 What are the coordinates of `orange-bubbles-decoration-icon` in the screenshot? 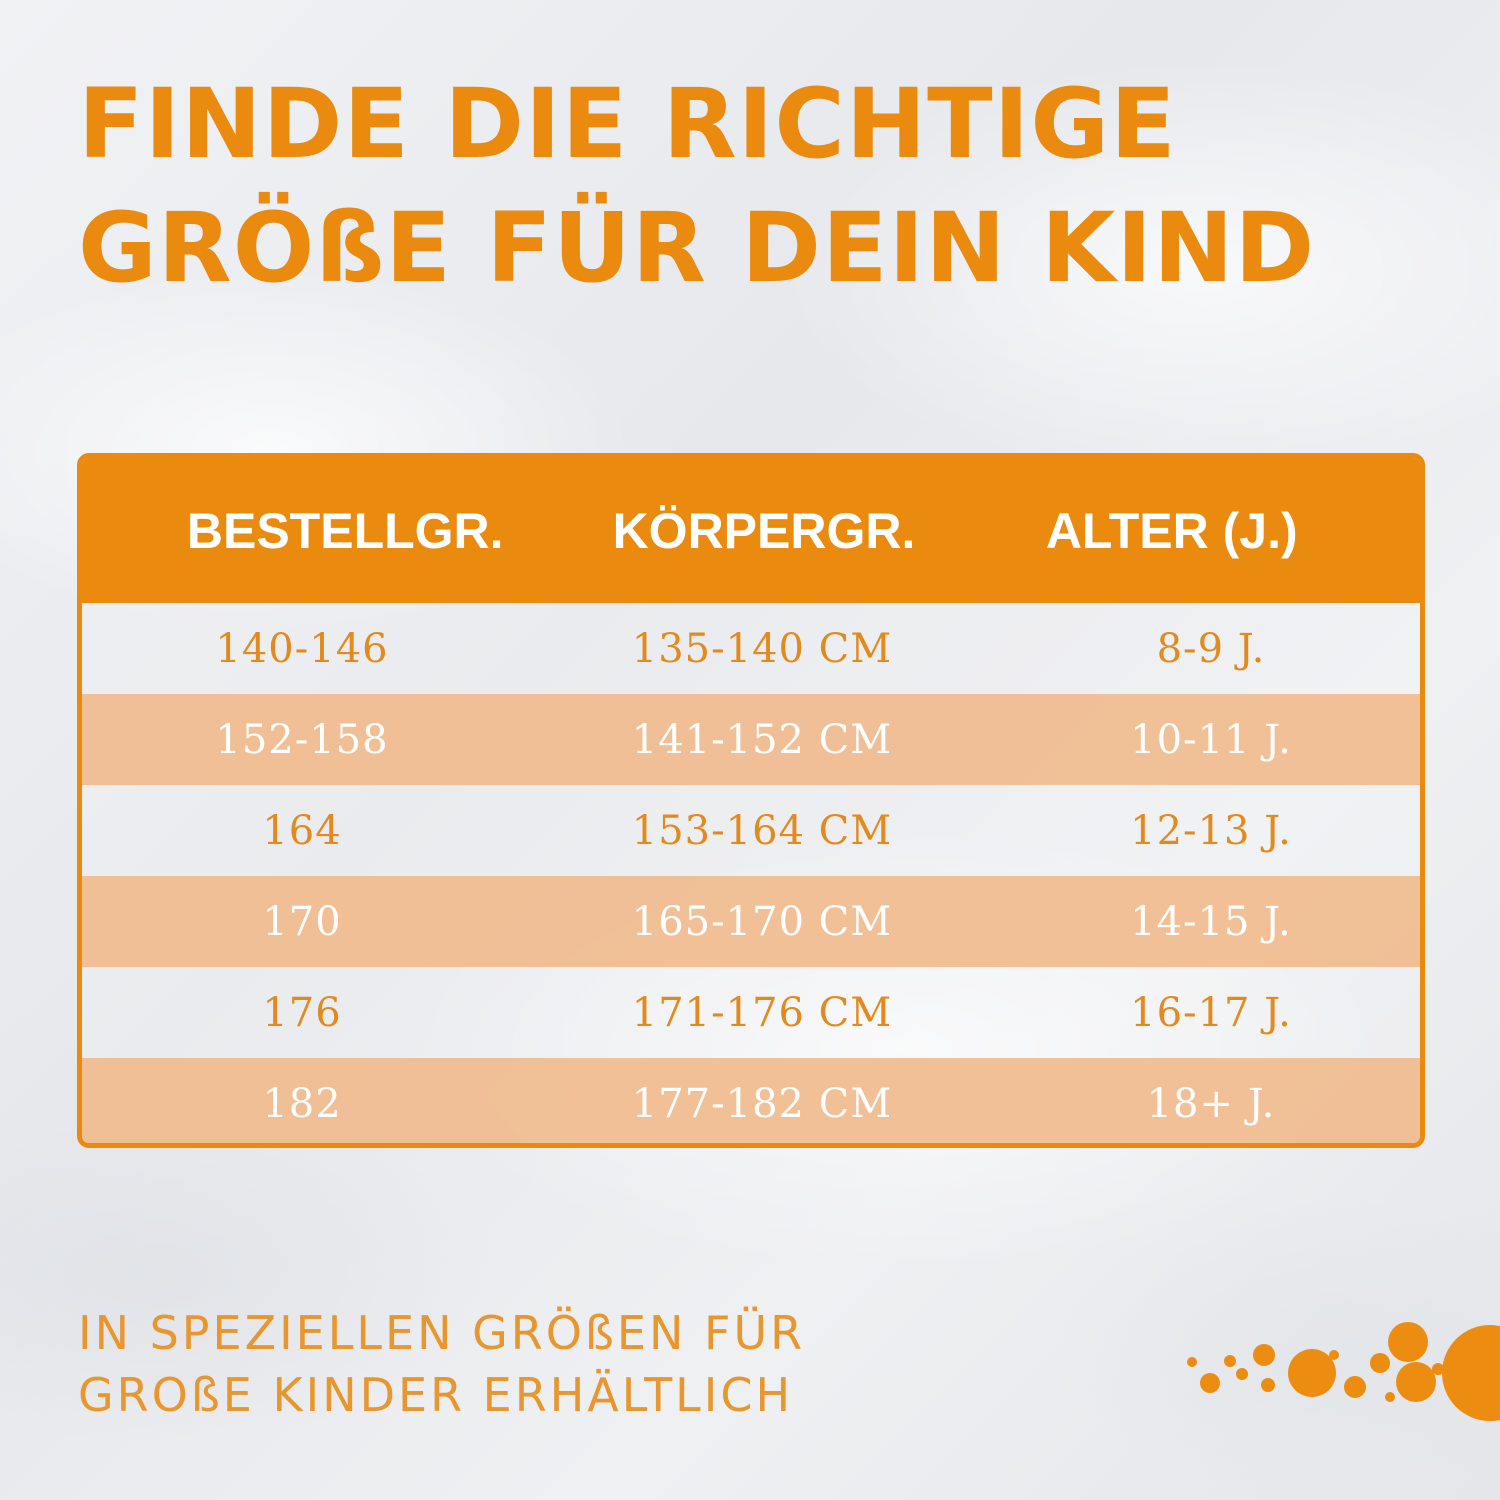 It's located at (1343, 1371).